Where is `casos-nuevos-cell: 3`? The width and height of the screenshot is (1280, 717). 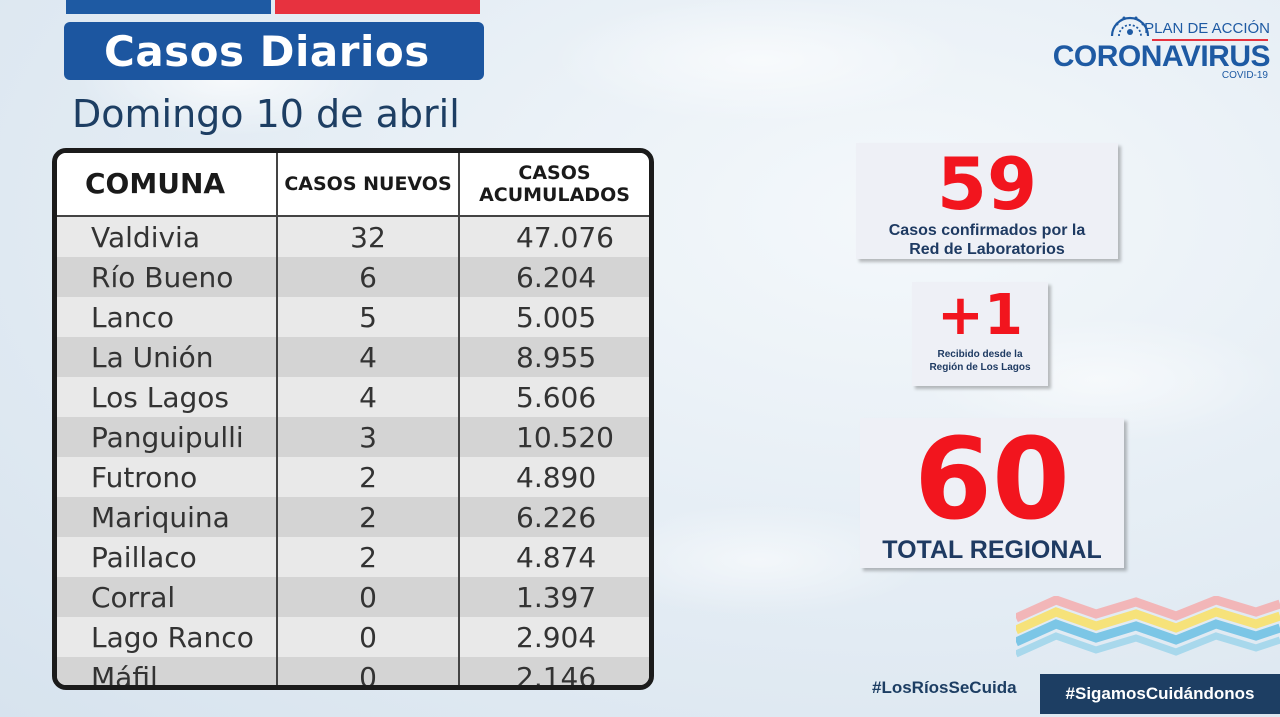
casos-nuevos-cell: 3 is located at coordinates (368, 437).